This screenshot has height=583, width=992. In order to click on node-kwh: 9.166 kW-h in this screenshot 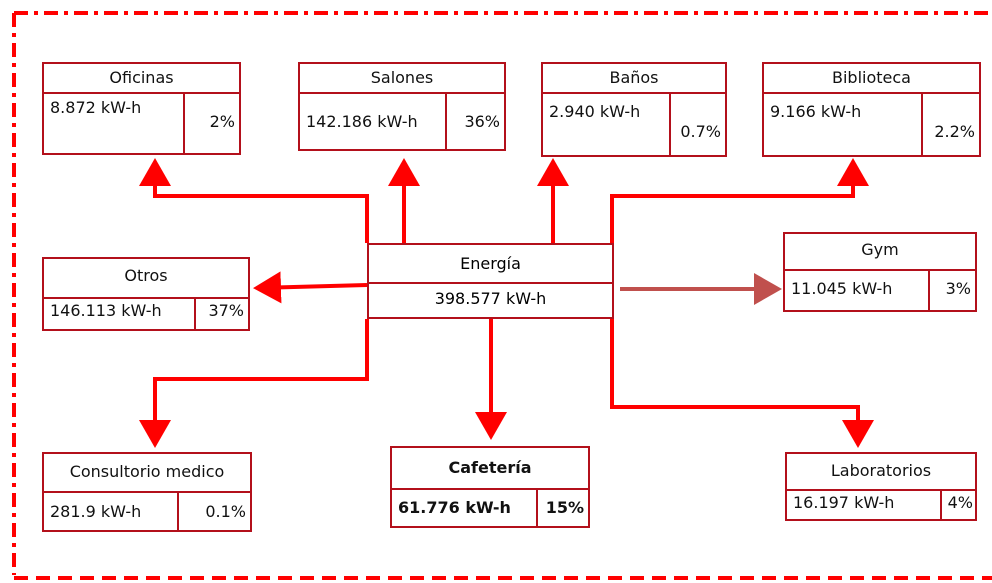, I will do `click(843, 124)`.